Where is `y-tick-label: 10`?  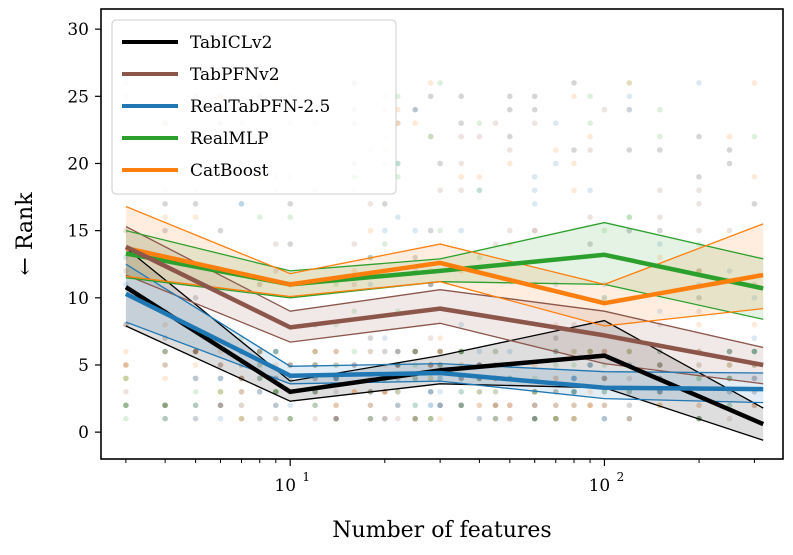 y-tick-label: 10 is located at coordinates (78, 299).